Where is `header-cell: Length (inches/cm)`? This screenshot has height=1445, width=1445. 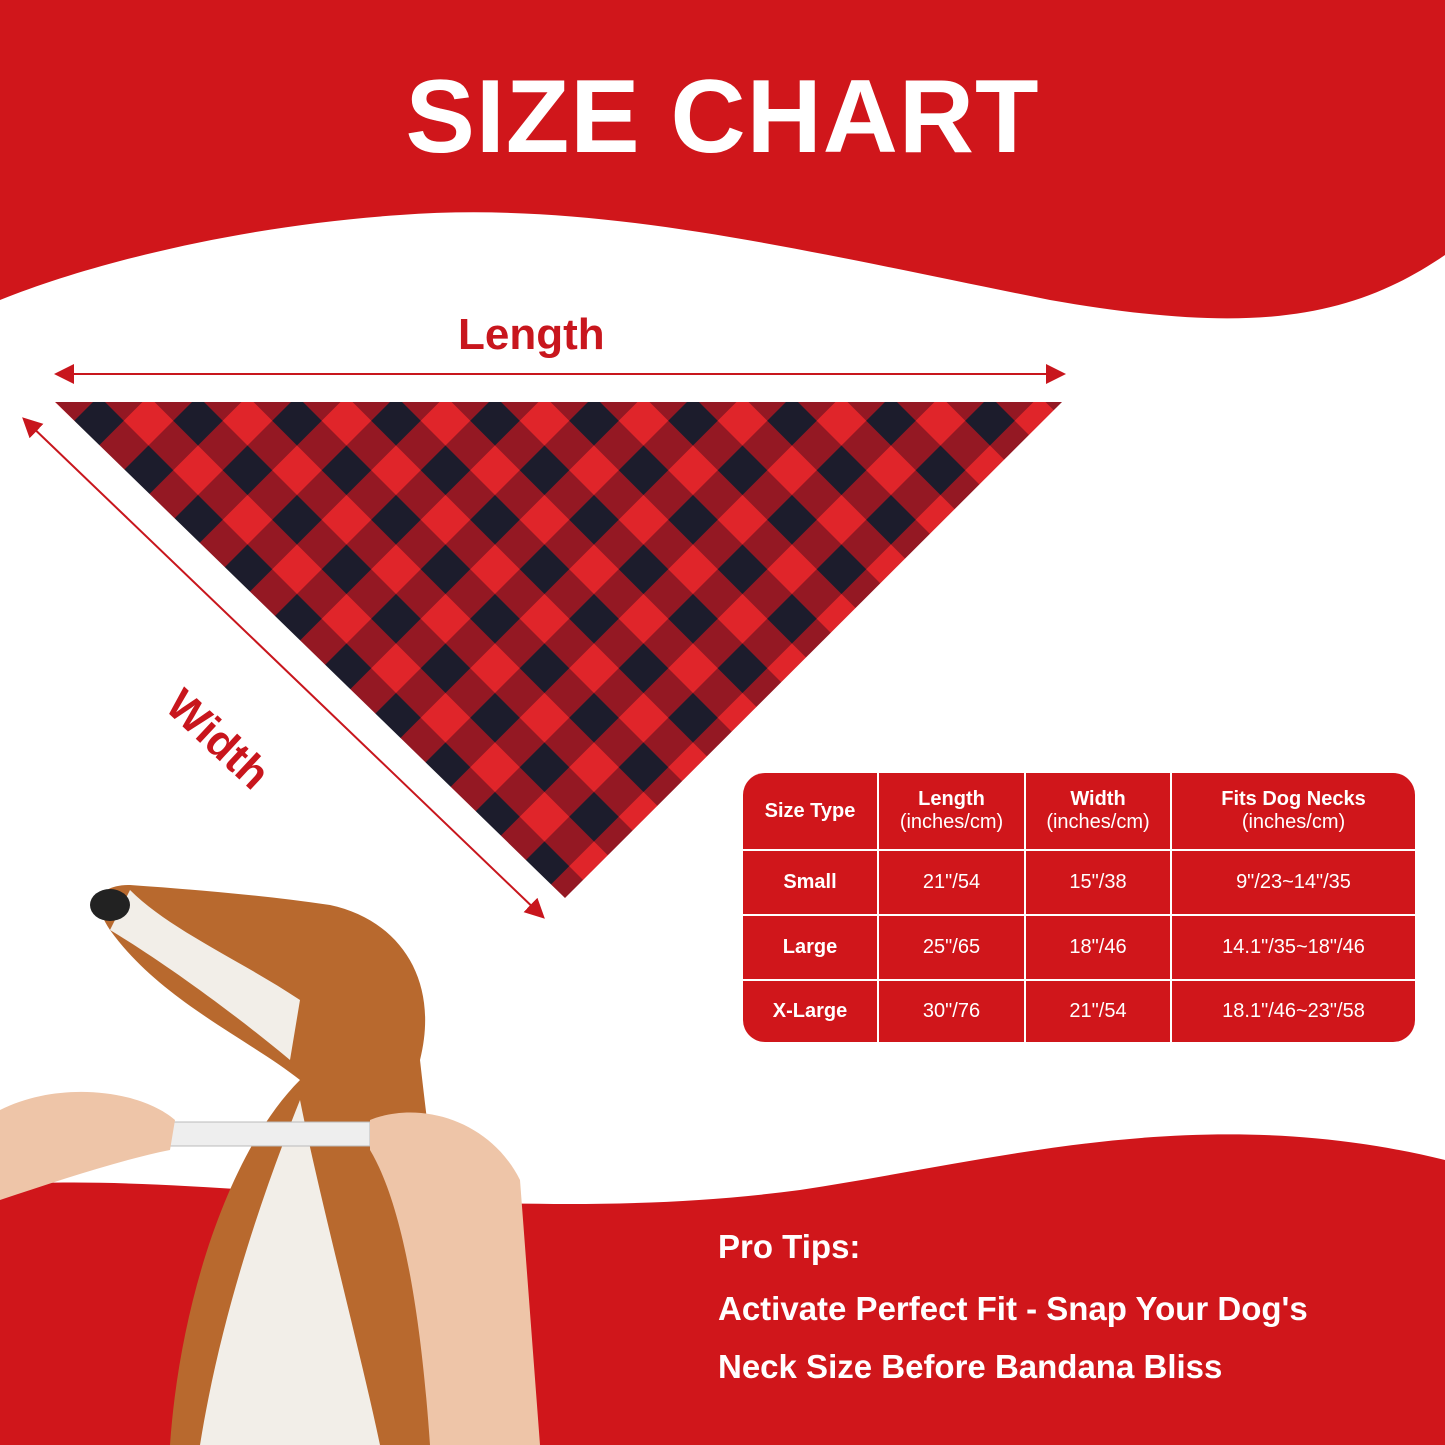 header-cell: Length (inches/cm) is located at coordinates (951, 812).